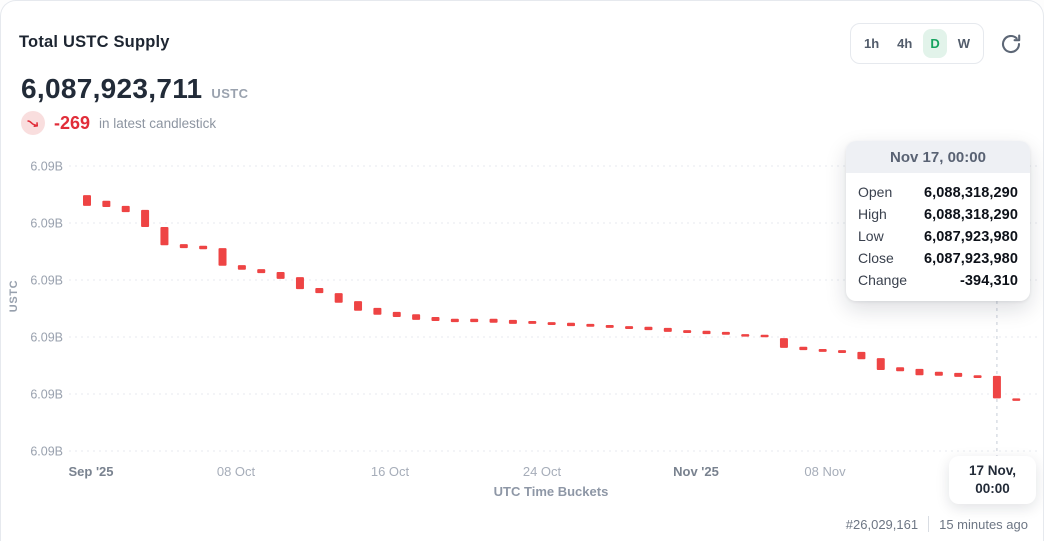 This screenshot has height=541, width=1044. What do you see at coordinates (992, 470) in the screenshot?
I see `crosshair-date-line1: 17 Nov,` at bounding box center [992, 470].